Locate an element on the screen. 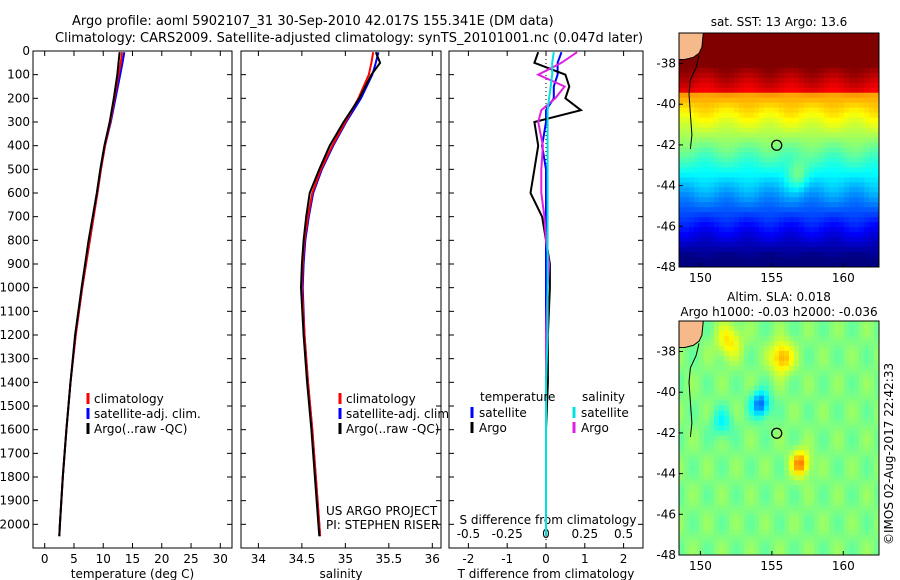 The width and height of the screenshot is (900, 580). y-tick-label: -42 is located at coordinates (666, 433).